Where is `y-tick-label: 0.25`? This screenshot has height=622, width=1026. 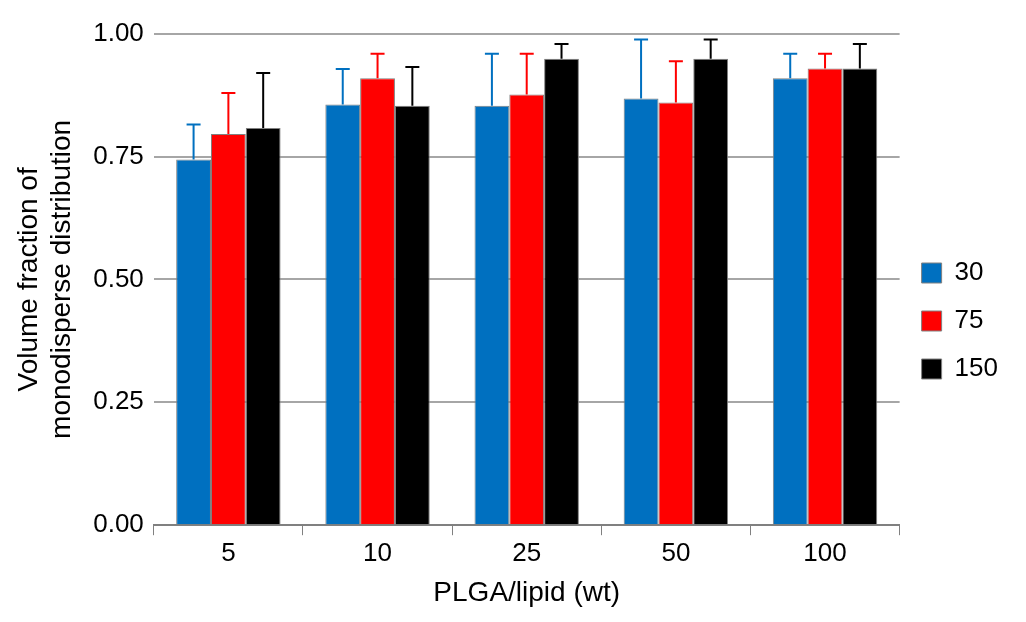
y-tick-label: 0.25 is located at coordinates (118, 400).